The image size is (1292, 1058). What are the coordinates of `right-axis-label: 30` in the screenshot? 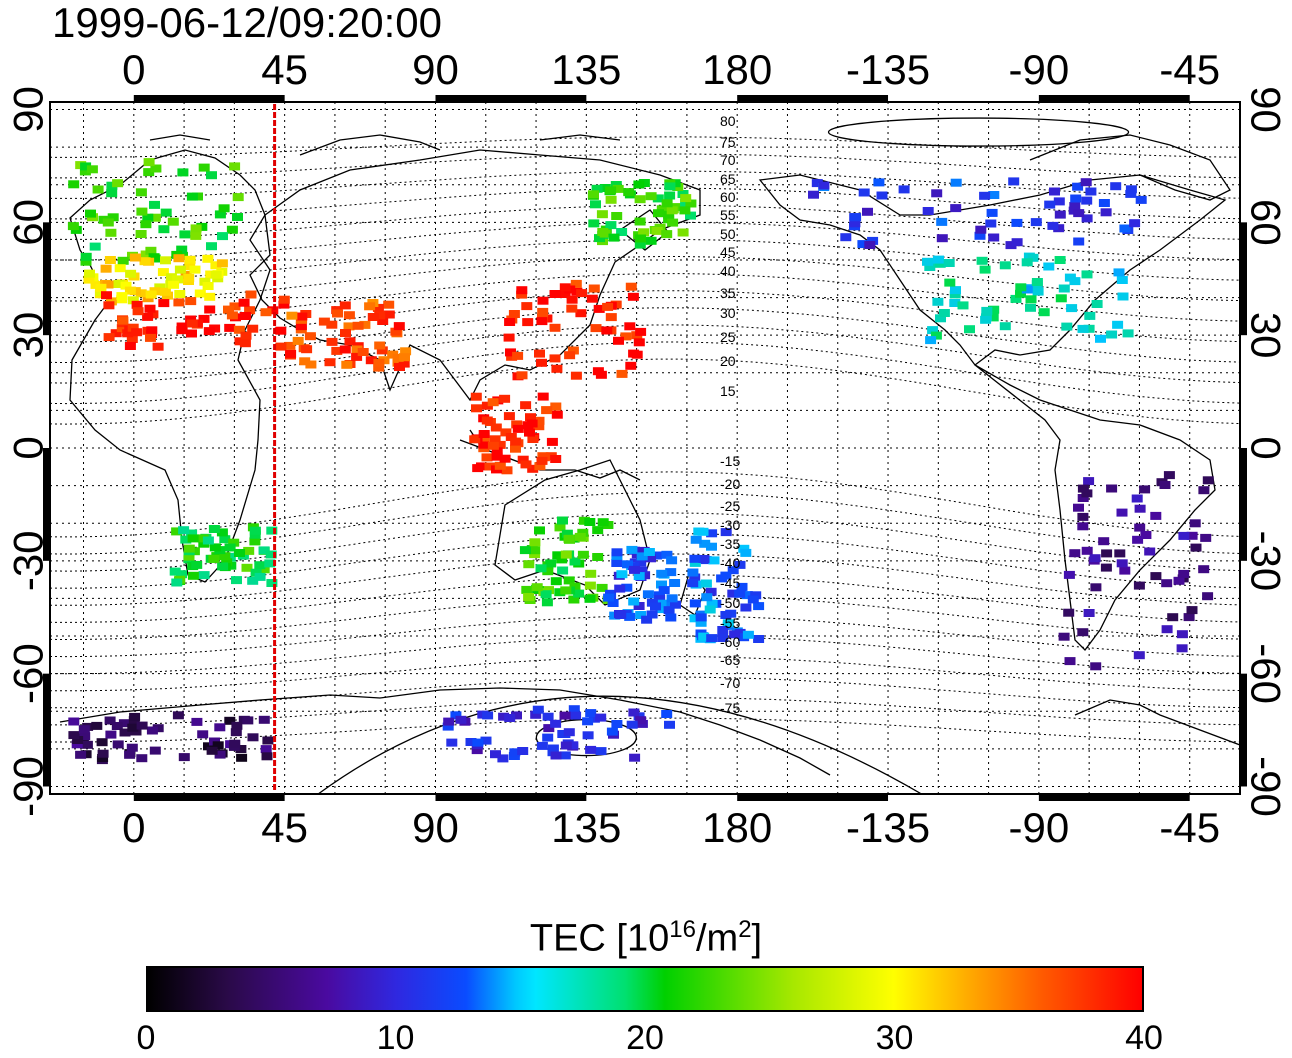 It's located at (1266, 335).